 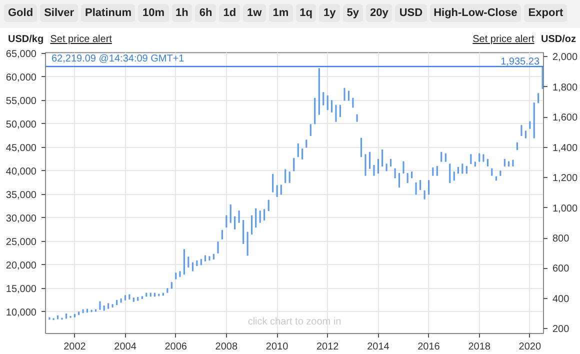 I want to click on annotation: 1,935.23, so click(x=520, y=62).